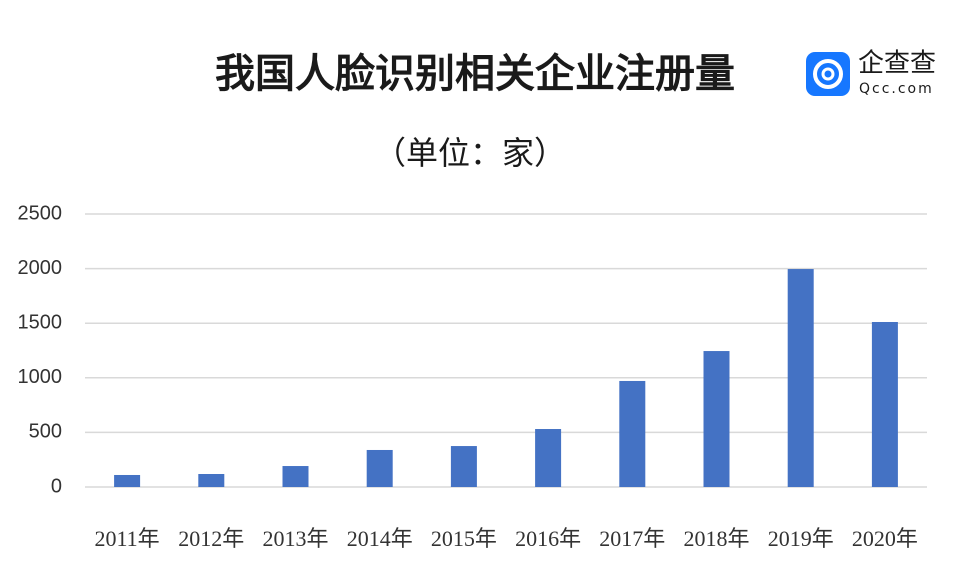 This screenshot has width=953, height=568. I want to click on y-tick-label: 0, so click(56, 486).